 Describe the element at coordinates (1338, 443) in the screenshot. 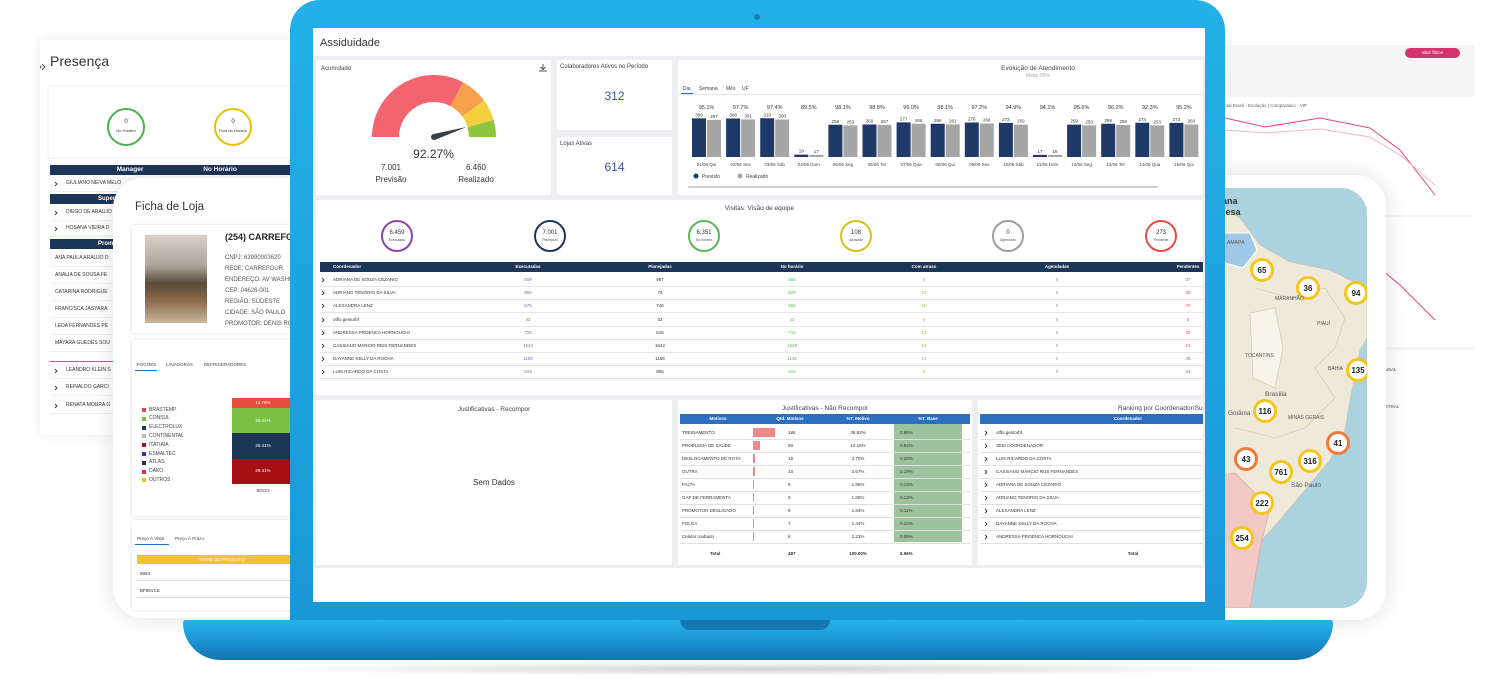

I see `cluster-count: 41` at that location.